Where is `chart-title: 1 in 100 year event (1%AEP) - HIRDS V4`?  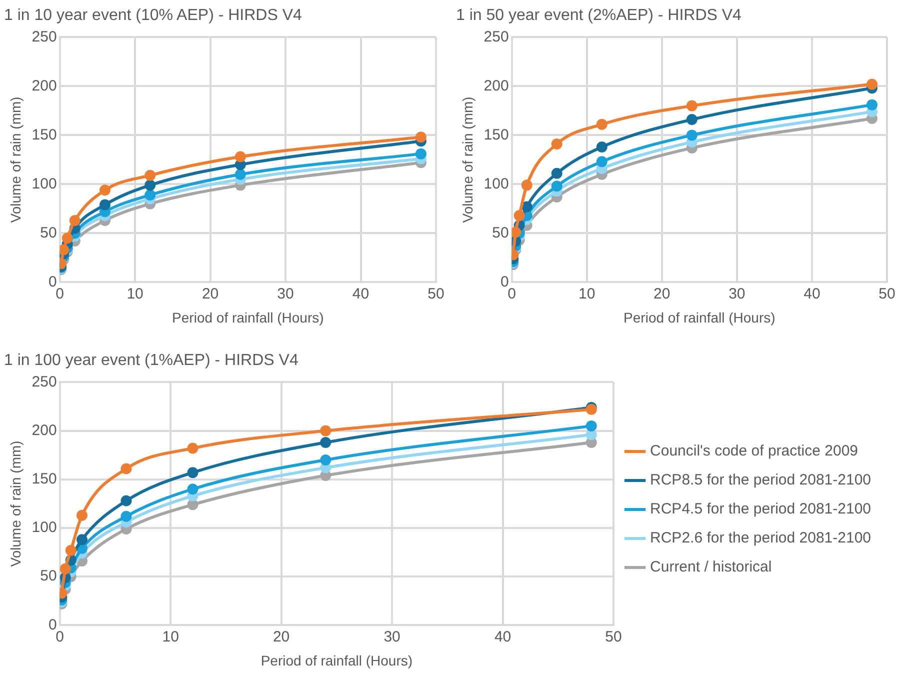
chart-title: 1 in 100 year event (1%AEP) - HIRDS V4 is located at coordinates (151, 361).